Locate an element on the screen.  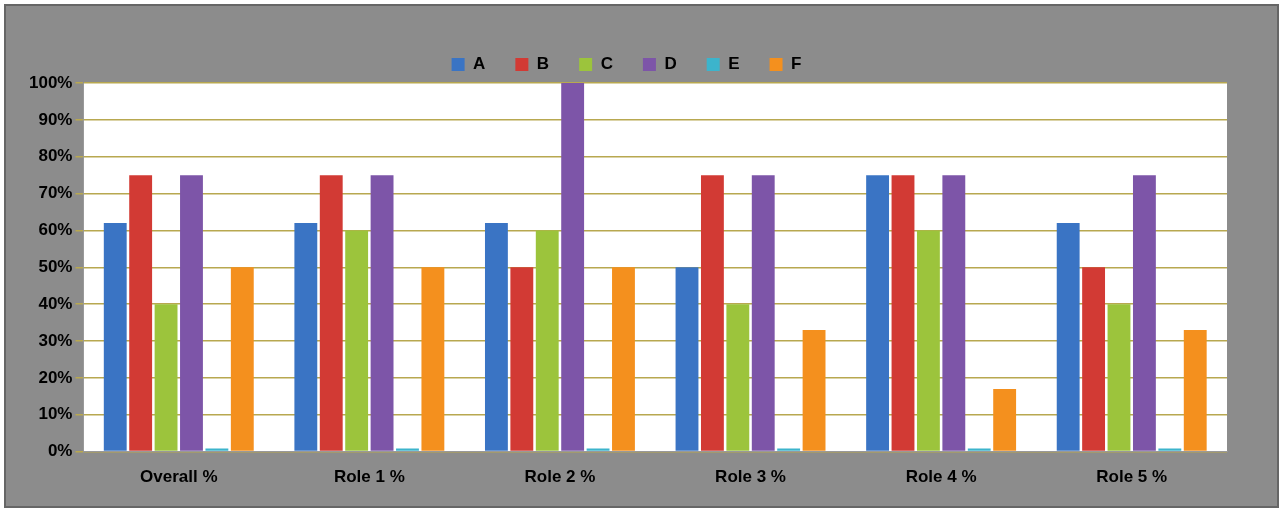
legend-label: C is located at coordinates (606, 64).